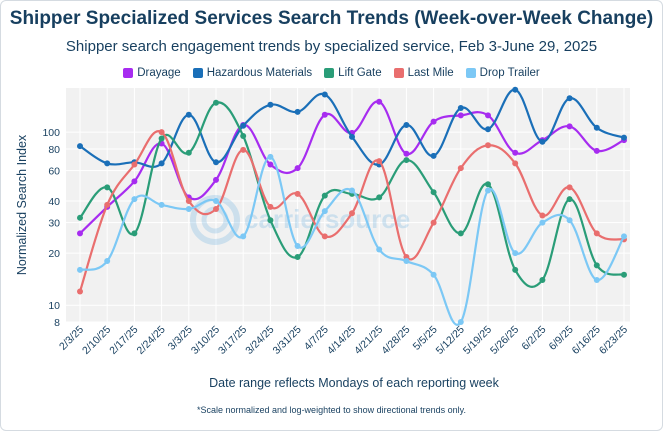  What do you see at coordinates (259, 73) in the screenshot?
I see `legend-label: Hazardous Materials` at bounding box center [259, 73].